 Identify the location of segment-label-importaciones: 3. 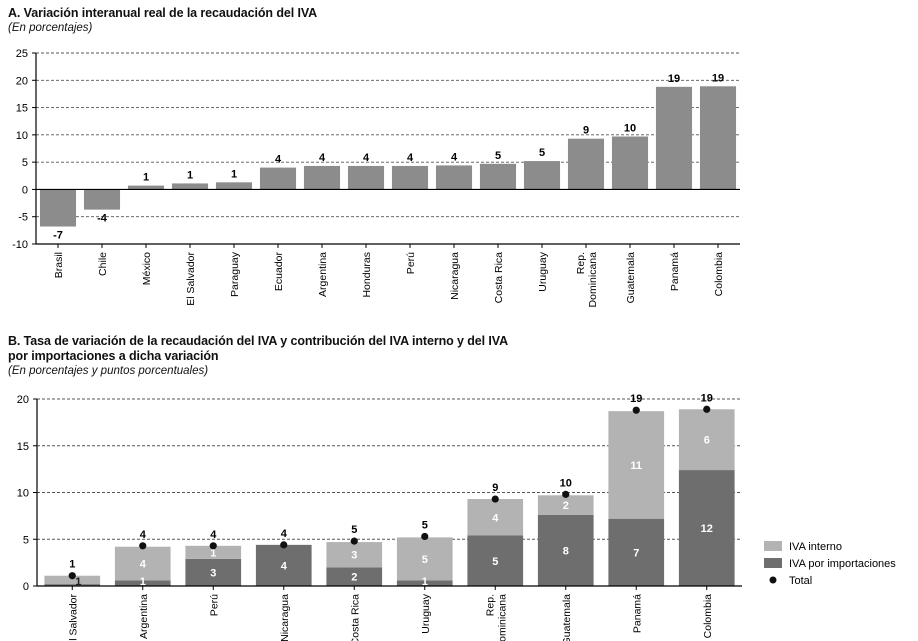
(213, 573).